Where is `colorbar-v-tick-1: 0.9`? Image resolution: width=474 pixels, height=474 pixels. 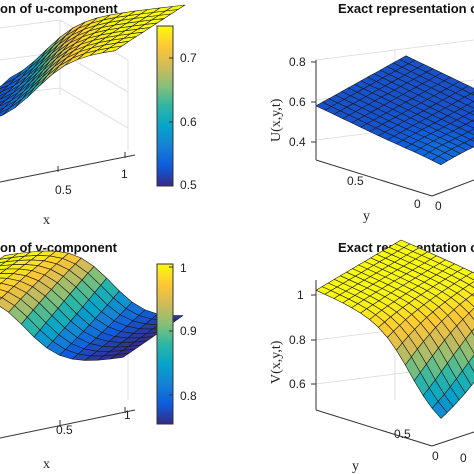 colorbar-v-tick-1: 0.9 is located at coordinates (188, 331).